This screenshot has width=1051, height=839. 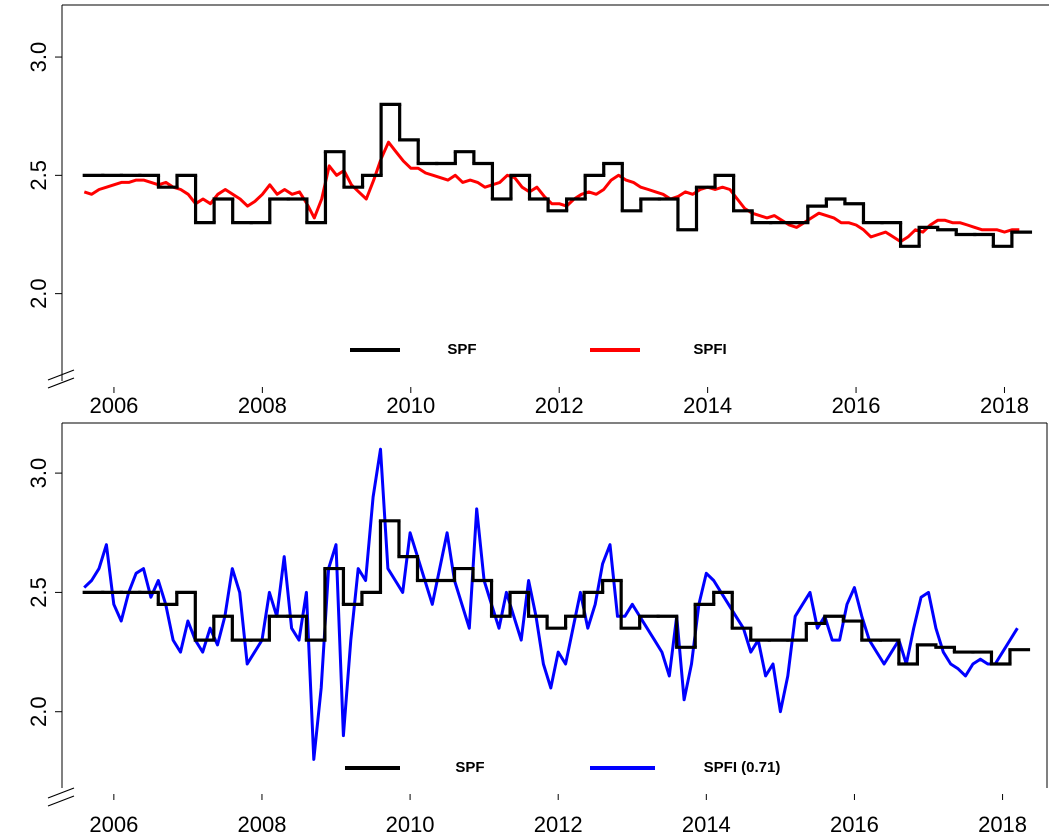 I want to click on series-line, so click(x=551, y=192).